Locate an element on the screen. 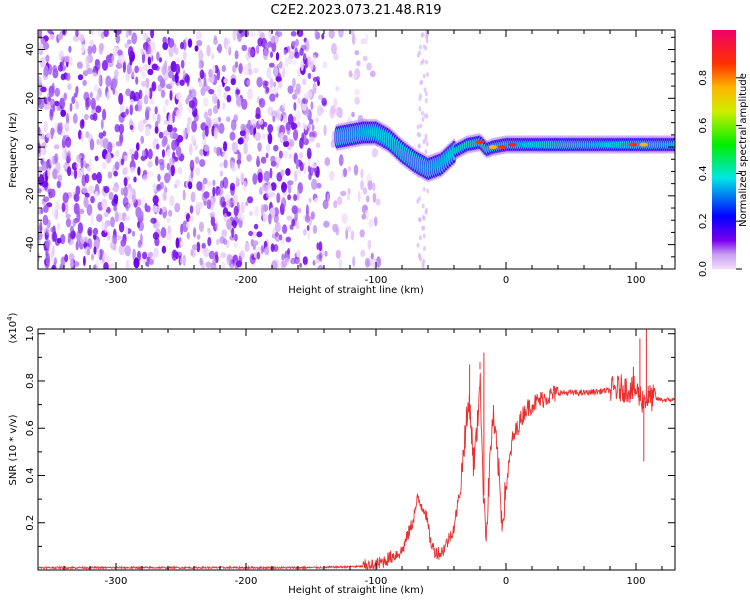 The width and height of the screenshot is (750, 600). ridge-hotspot is located at coordinates (480, 142).